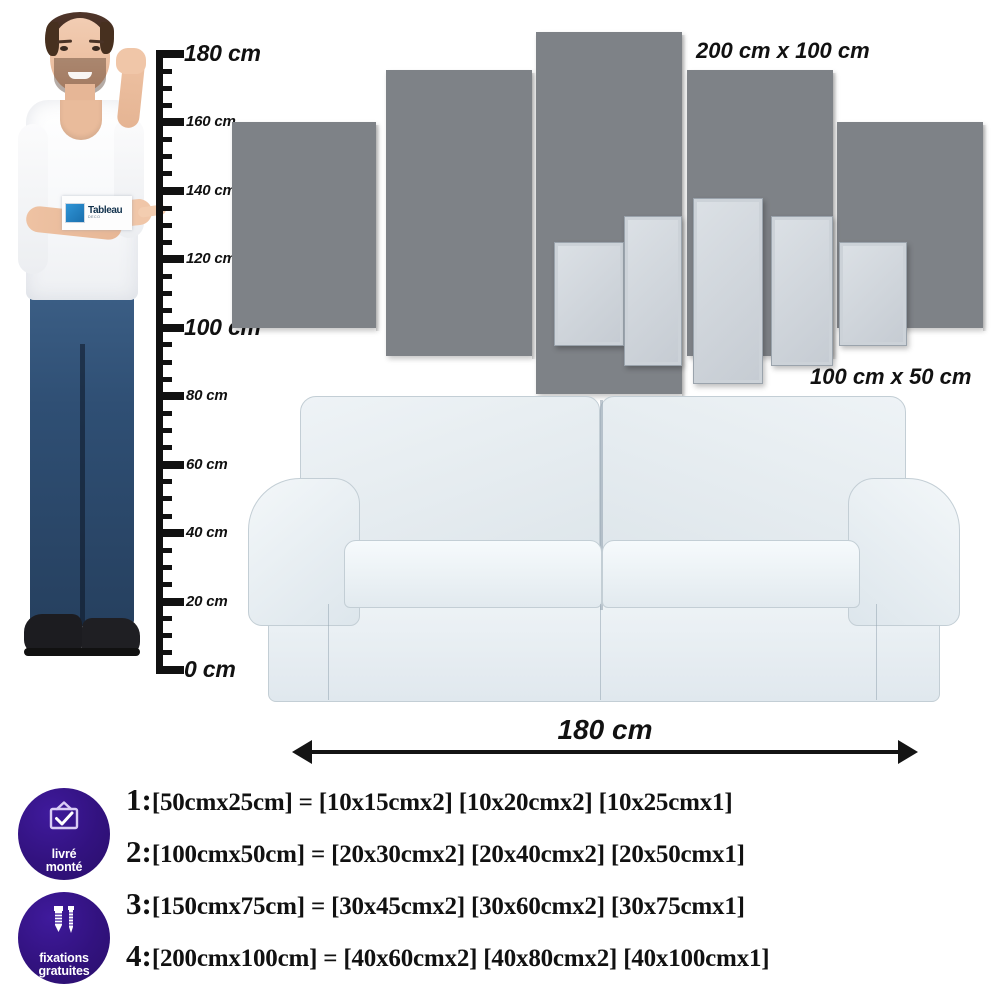  What do you see at coordinates (211, 190) in the screenshot?
I see `ruler-label-140: 140 cm` at bounding box center [211, 190].